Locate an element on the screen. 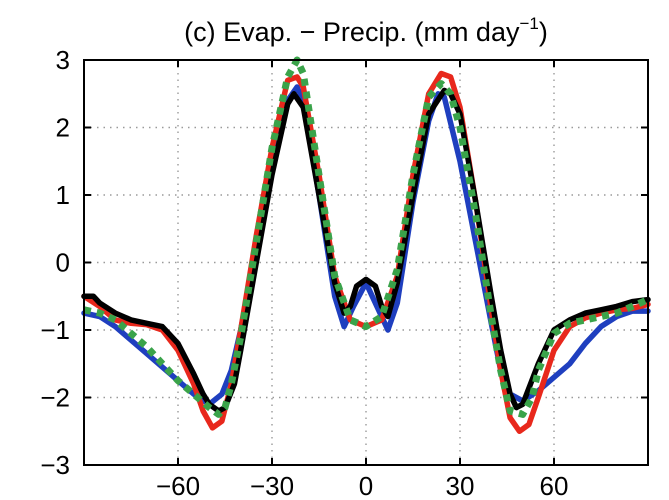 Image resolution: width=669 pixels, height=500 pixels. x-tick-label: 30 is located at coordinates (460, 485).